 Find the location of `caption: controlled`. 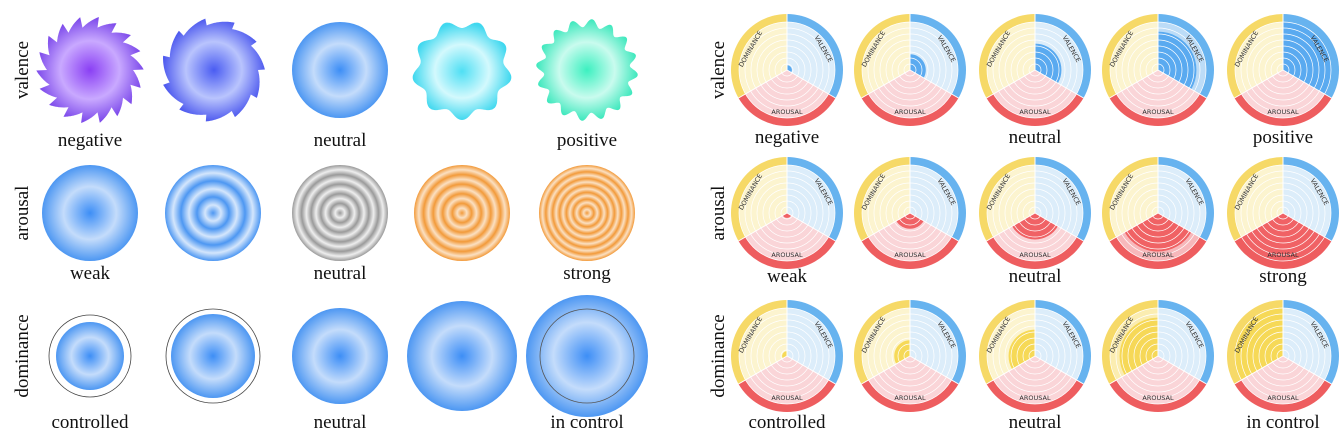

caption: controlled is located at coordinates (90, 422).